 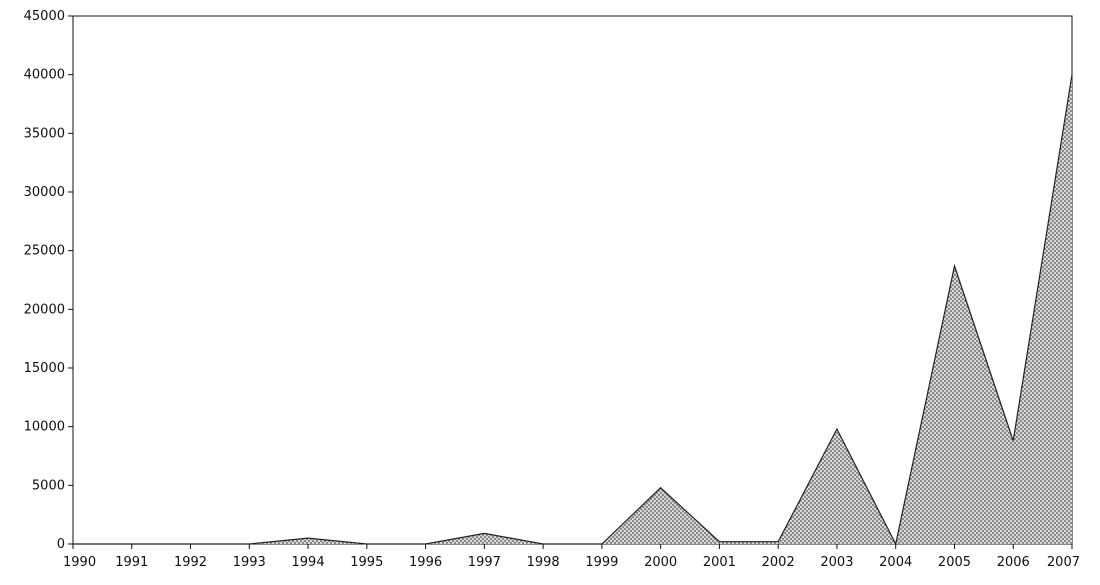 I want to click on x-tick-label: 2001, so click(x=719, y=562).